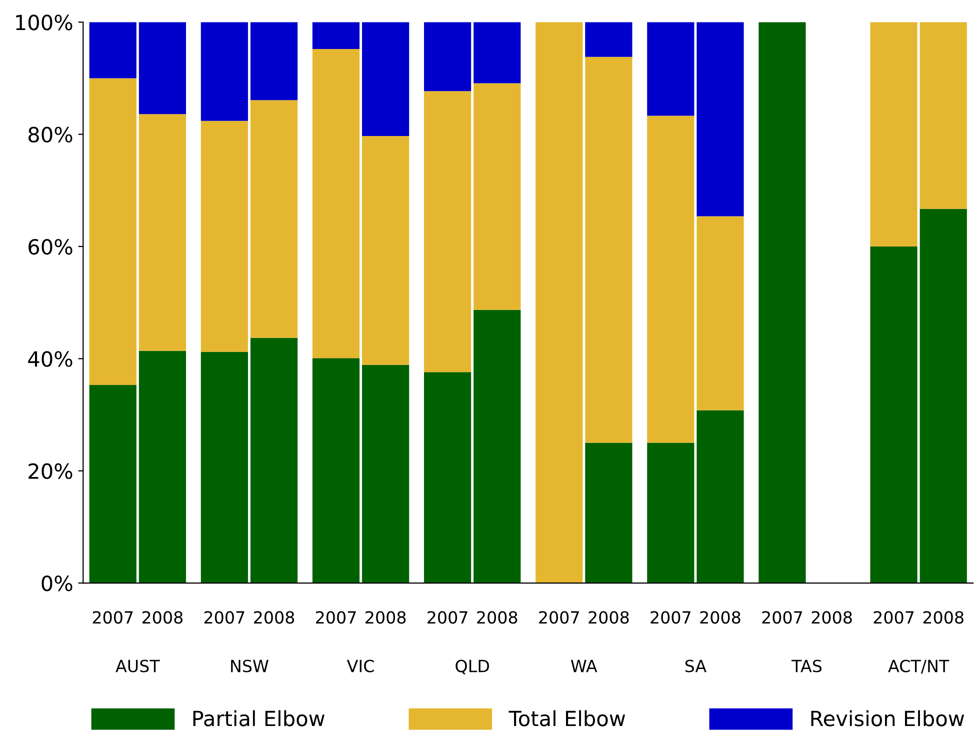  I want to click on y-tick-label: 0%, so click(57, 583).